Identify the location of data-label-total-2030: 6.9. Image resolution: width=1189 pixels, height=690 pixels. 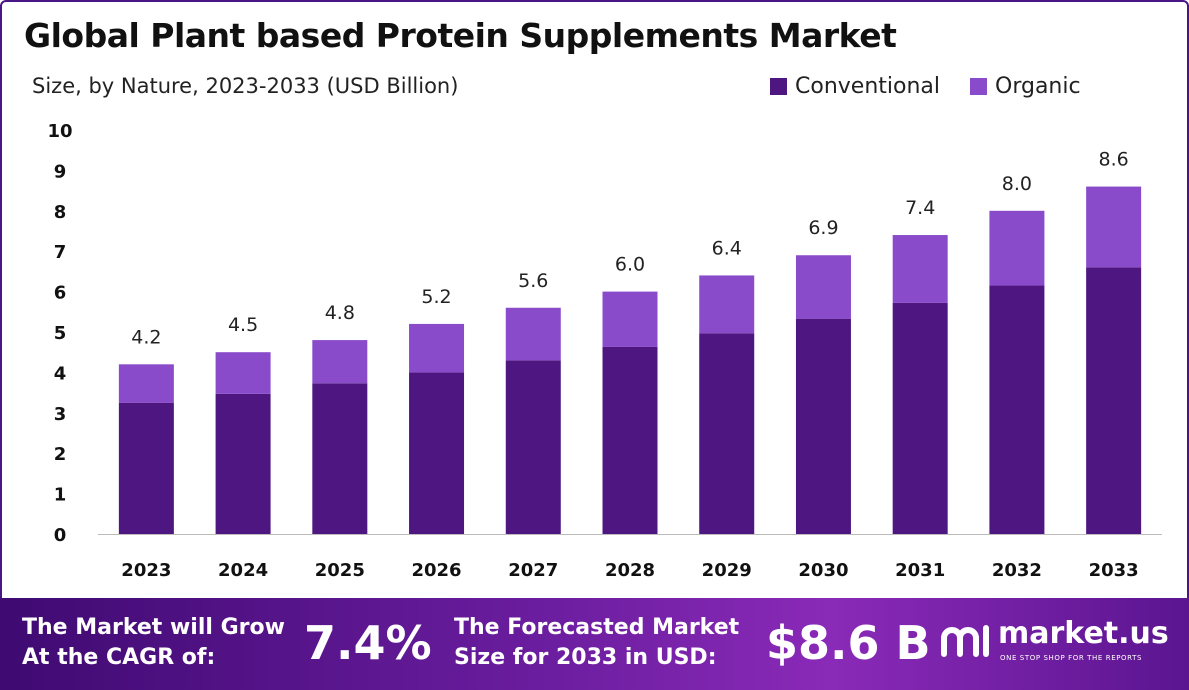
(823, 228).